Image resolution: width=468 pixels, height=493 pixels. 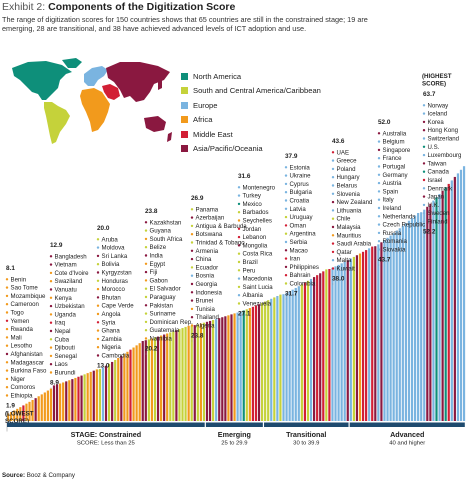 I want to click on legend-label: North America, so click(x=217, y=76).